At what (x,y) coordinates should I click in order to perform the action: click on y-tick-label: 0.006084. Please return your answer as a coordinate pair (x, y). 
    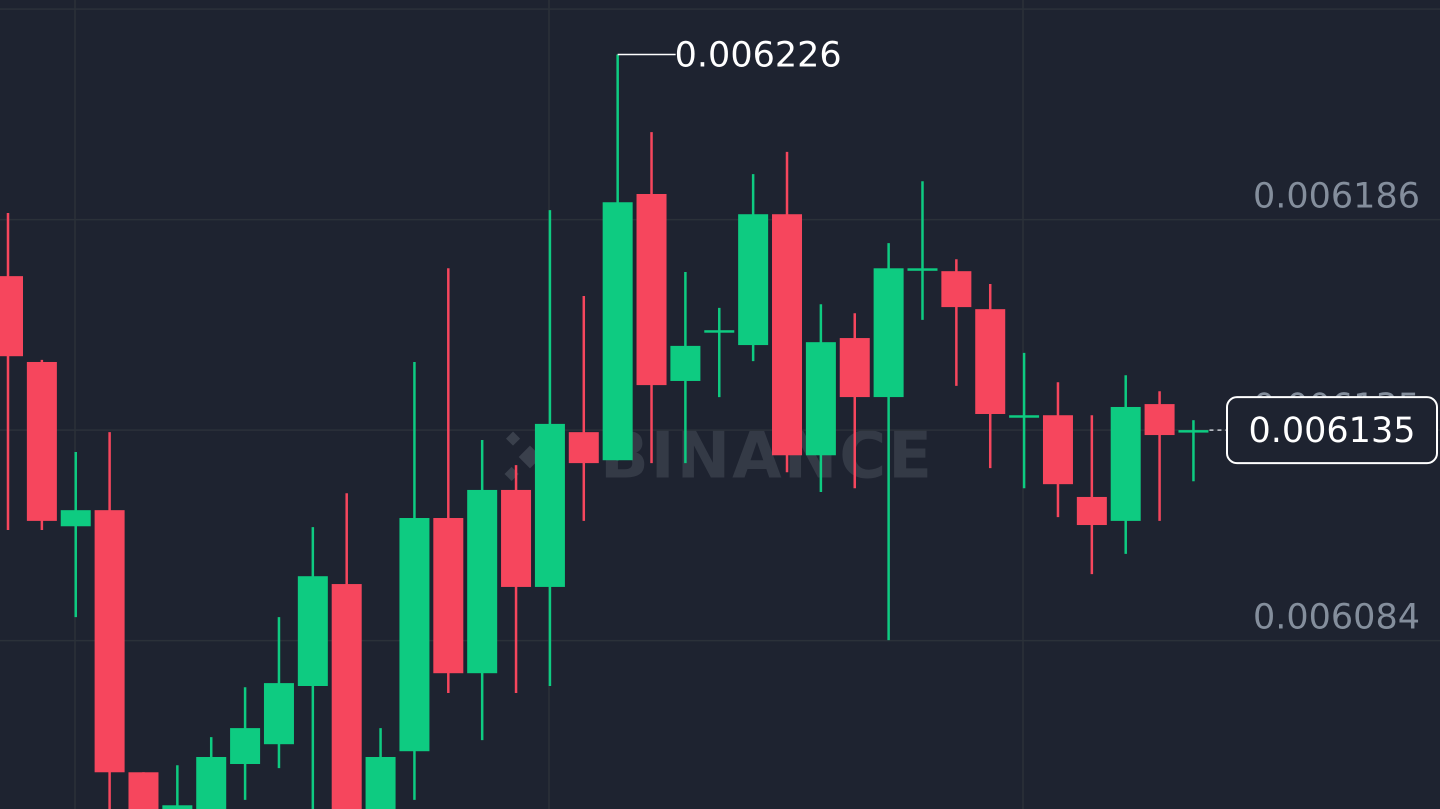
    Looking at the image, I should click on (1336, 618).